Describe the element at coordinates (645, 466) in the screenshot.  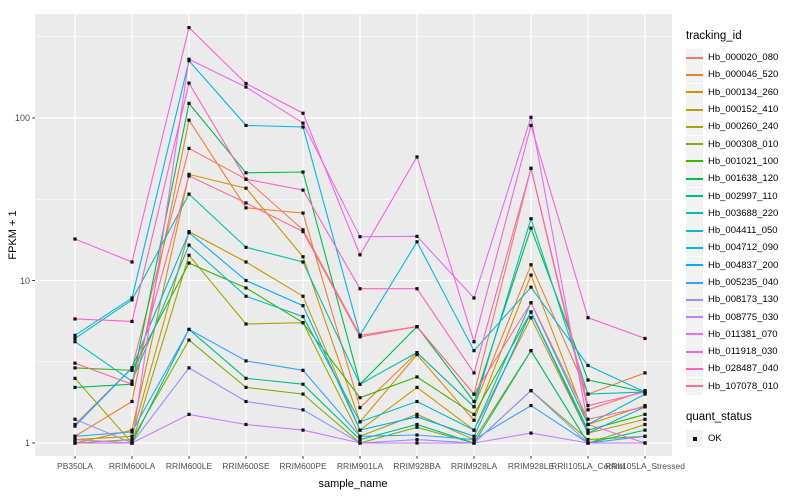
I see `x-tick-label: RRII105LA_Stressed` at that location.